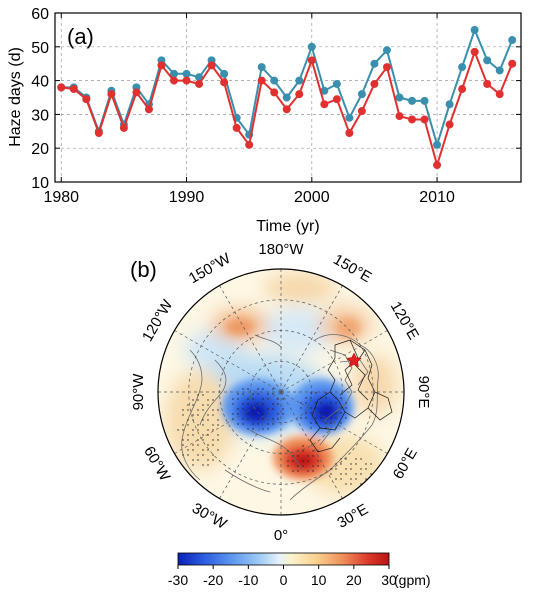 The width and height of the screenshot is (556, 600). Describe the element at coordinates (40, 82) in the screenshot. I see `y-tick-label: 40` at that location.